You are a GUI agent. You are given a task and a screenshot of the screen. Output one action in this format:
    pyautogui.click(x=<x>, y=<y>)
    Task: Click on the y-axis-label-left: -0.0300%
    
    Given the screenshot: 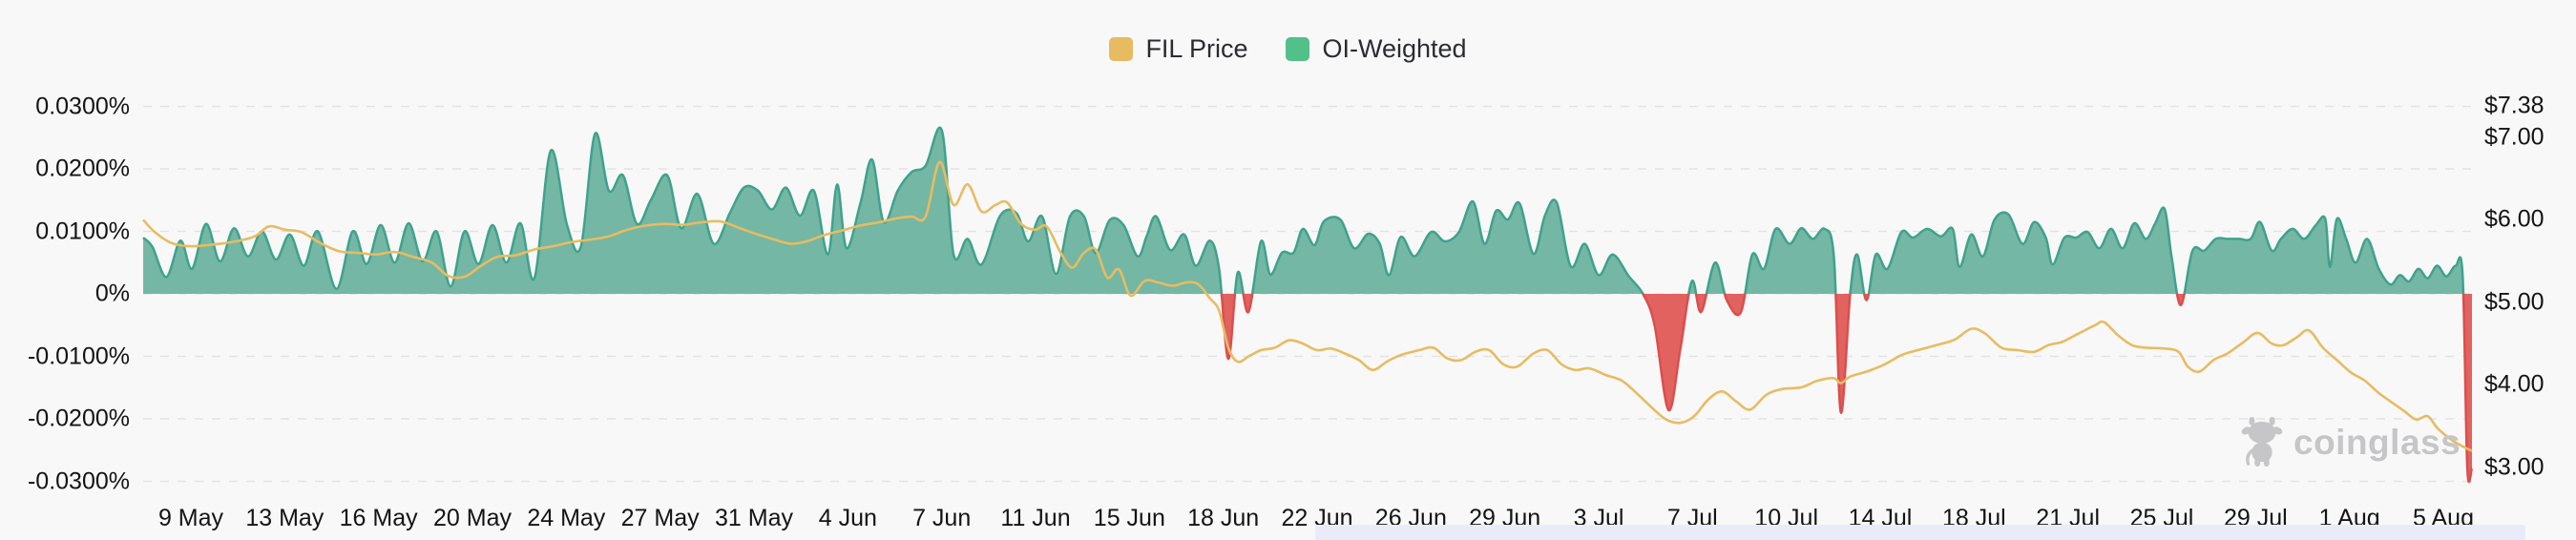 What is the action you would take?
    pyautogui.click(x=78, y=480)
    